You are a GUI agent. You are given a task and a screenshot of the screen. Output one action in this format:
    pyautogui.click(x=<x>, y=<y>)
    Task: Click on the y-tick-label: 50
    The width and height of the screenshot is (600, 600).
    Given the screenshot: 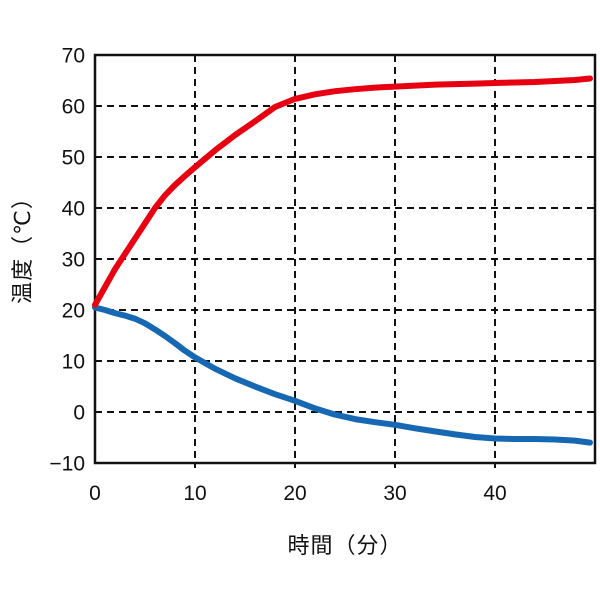 What is the action you would take?
    pyautogui.click(x=73, y=157)
    